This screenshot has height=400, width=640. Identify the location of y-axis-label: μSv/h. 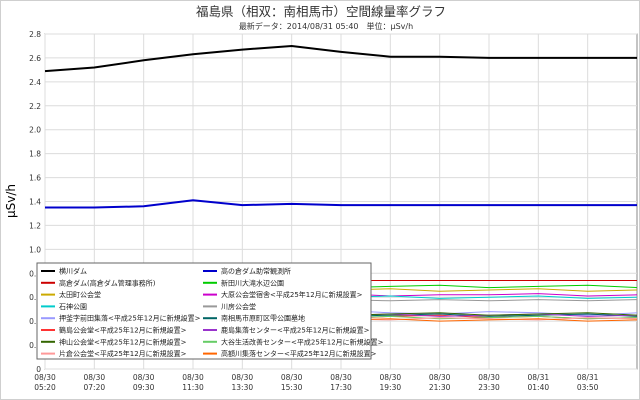
(11, 201).